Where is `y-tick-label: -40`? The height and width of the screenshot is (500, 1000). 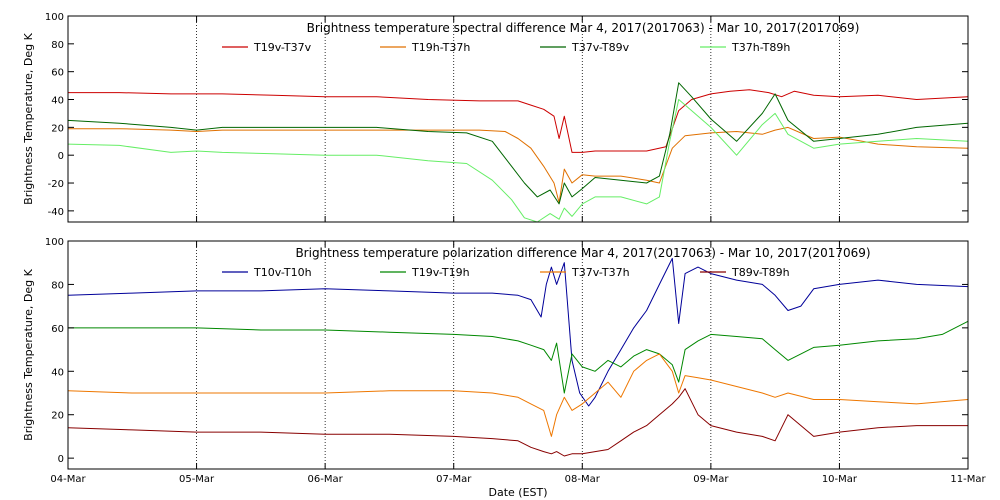
y-tick-label: -40 is located at coordinates (56, 212).